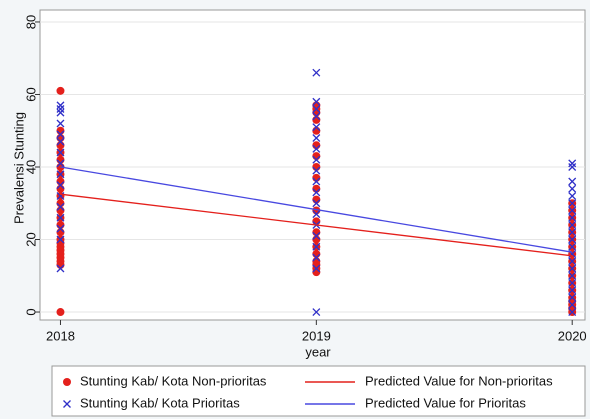 The width and height of the screenshot is (590, 419). I want to click on y-tick-label: 20, so click(30, 239).